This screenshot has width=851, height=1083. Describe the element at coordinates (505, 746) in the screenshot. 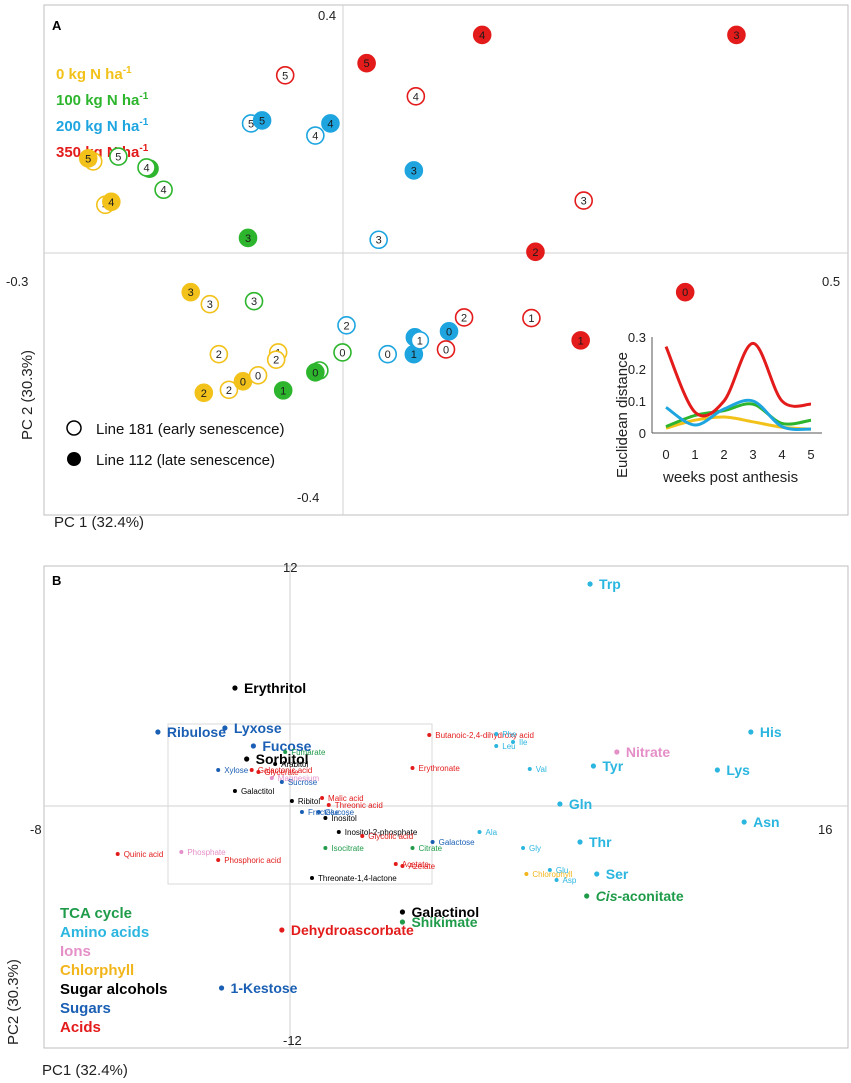

I see `metabolite-point: Leu` at that location.